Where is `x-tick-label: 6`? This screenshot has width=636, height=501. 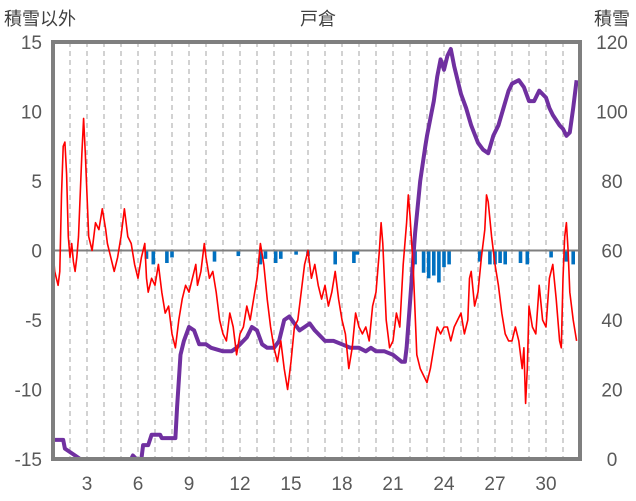
x-tick-label: 6 is located at coordinates (138, 484).